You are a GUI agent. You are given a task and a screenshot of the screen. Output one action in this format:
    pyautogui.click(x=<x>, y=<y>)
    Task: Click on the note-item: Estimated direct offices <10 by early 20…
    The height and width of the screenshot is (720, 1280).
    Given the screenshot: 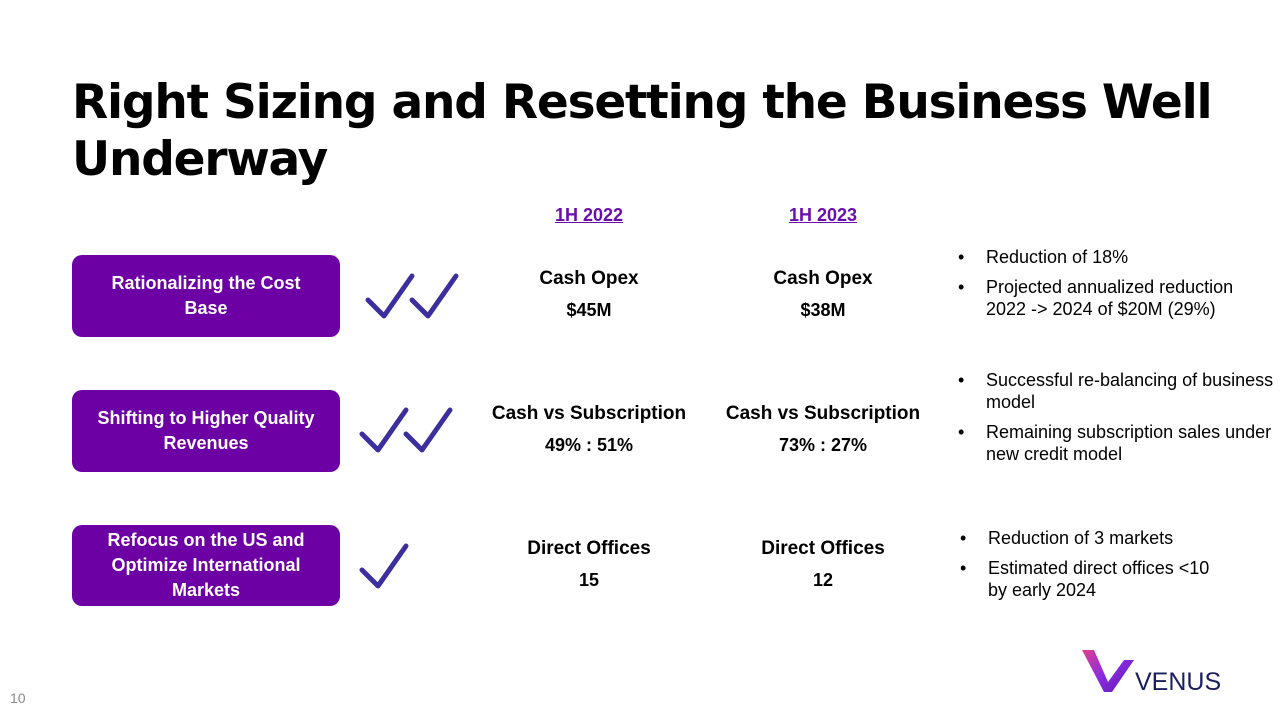 What is the action you would take?
    pyautogui.click(x=1095, y=579)
    